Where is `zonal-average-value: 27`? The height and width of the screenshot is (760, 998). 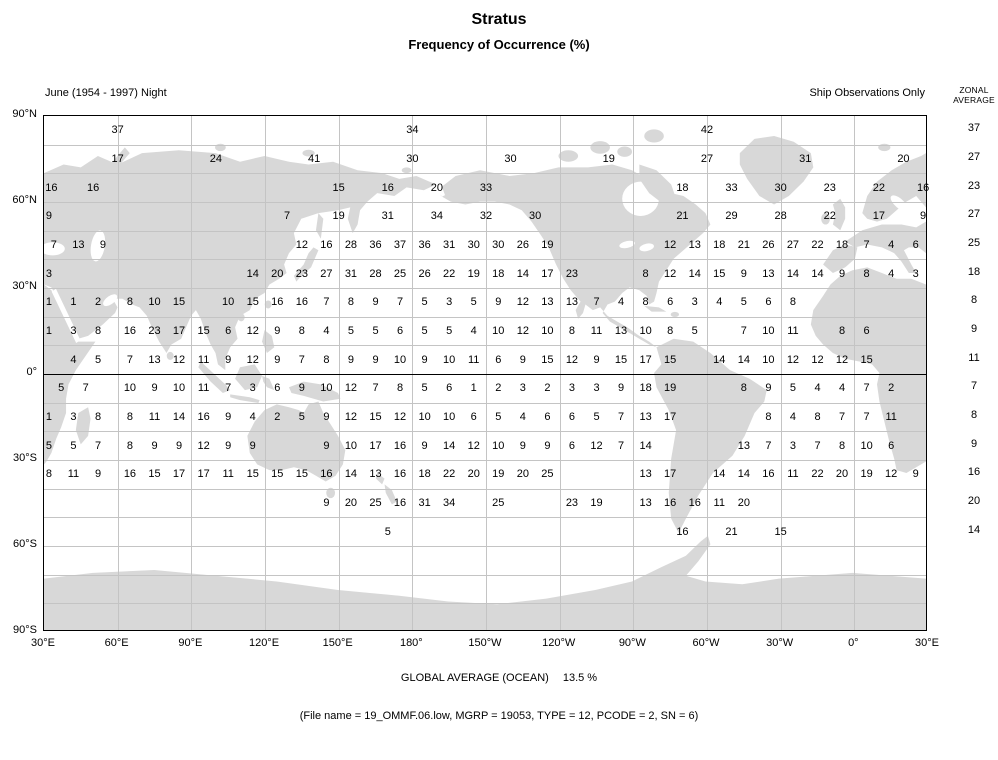
zonal-average-value: 27 is located at coordinates (974, 214).